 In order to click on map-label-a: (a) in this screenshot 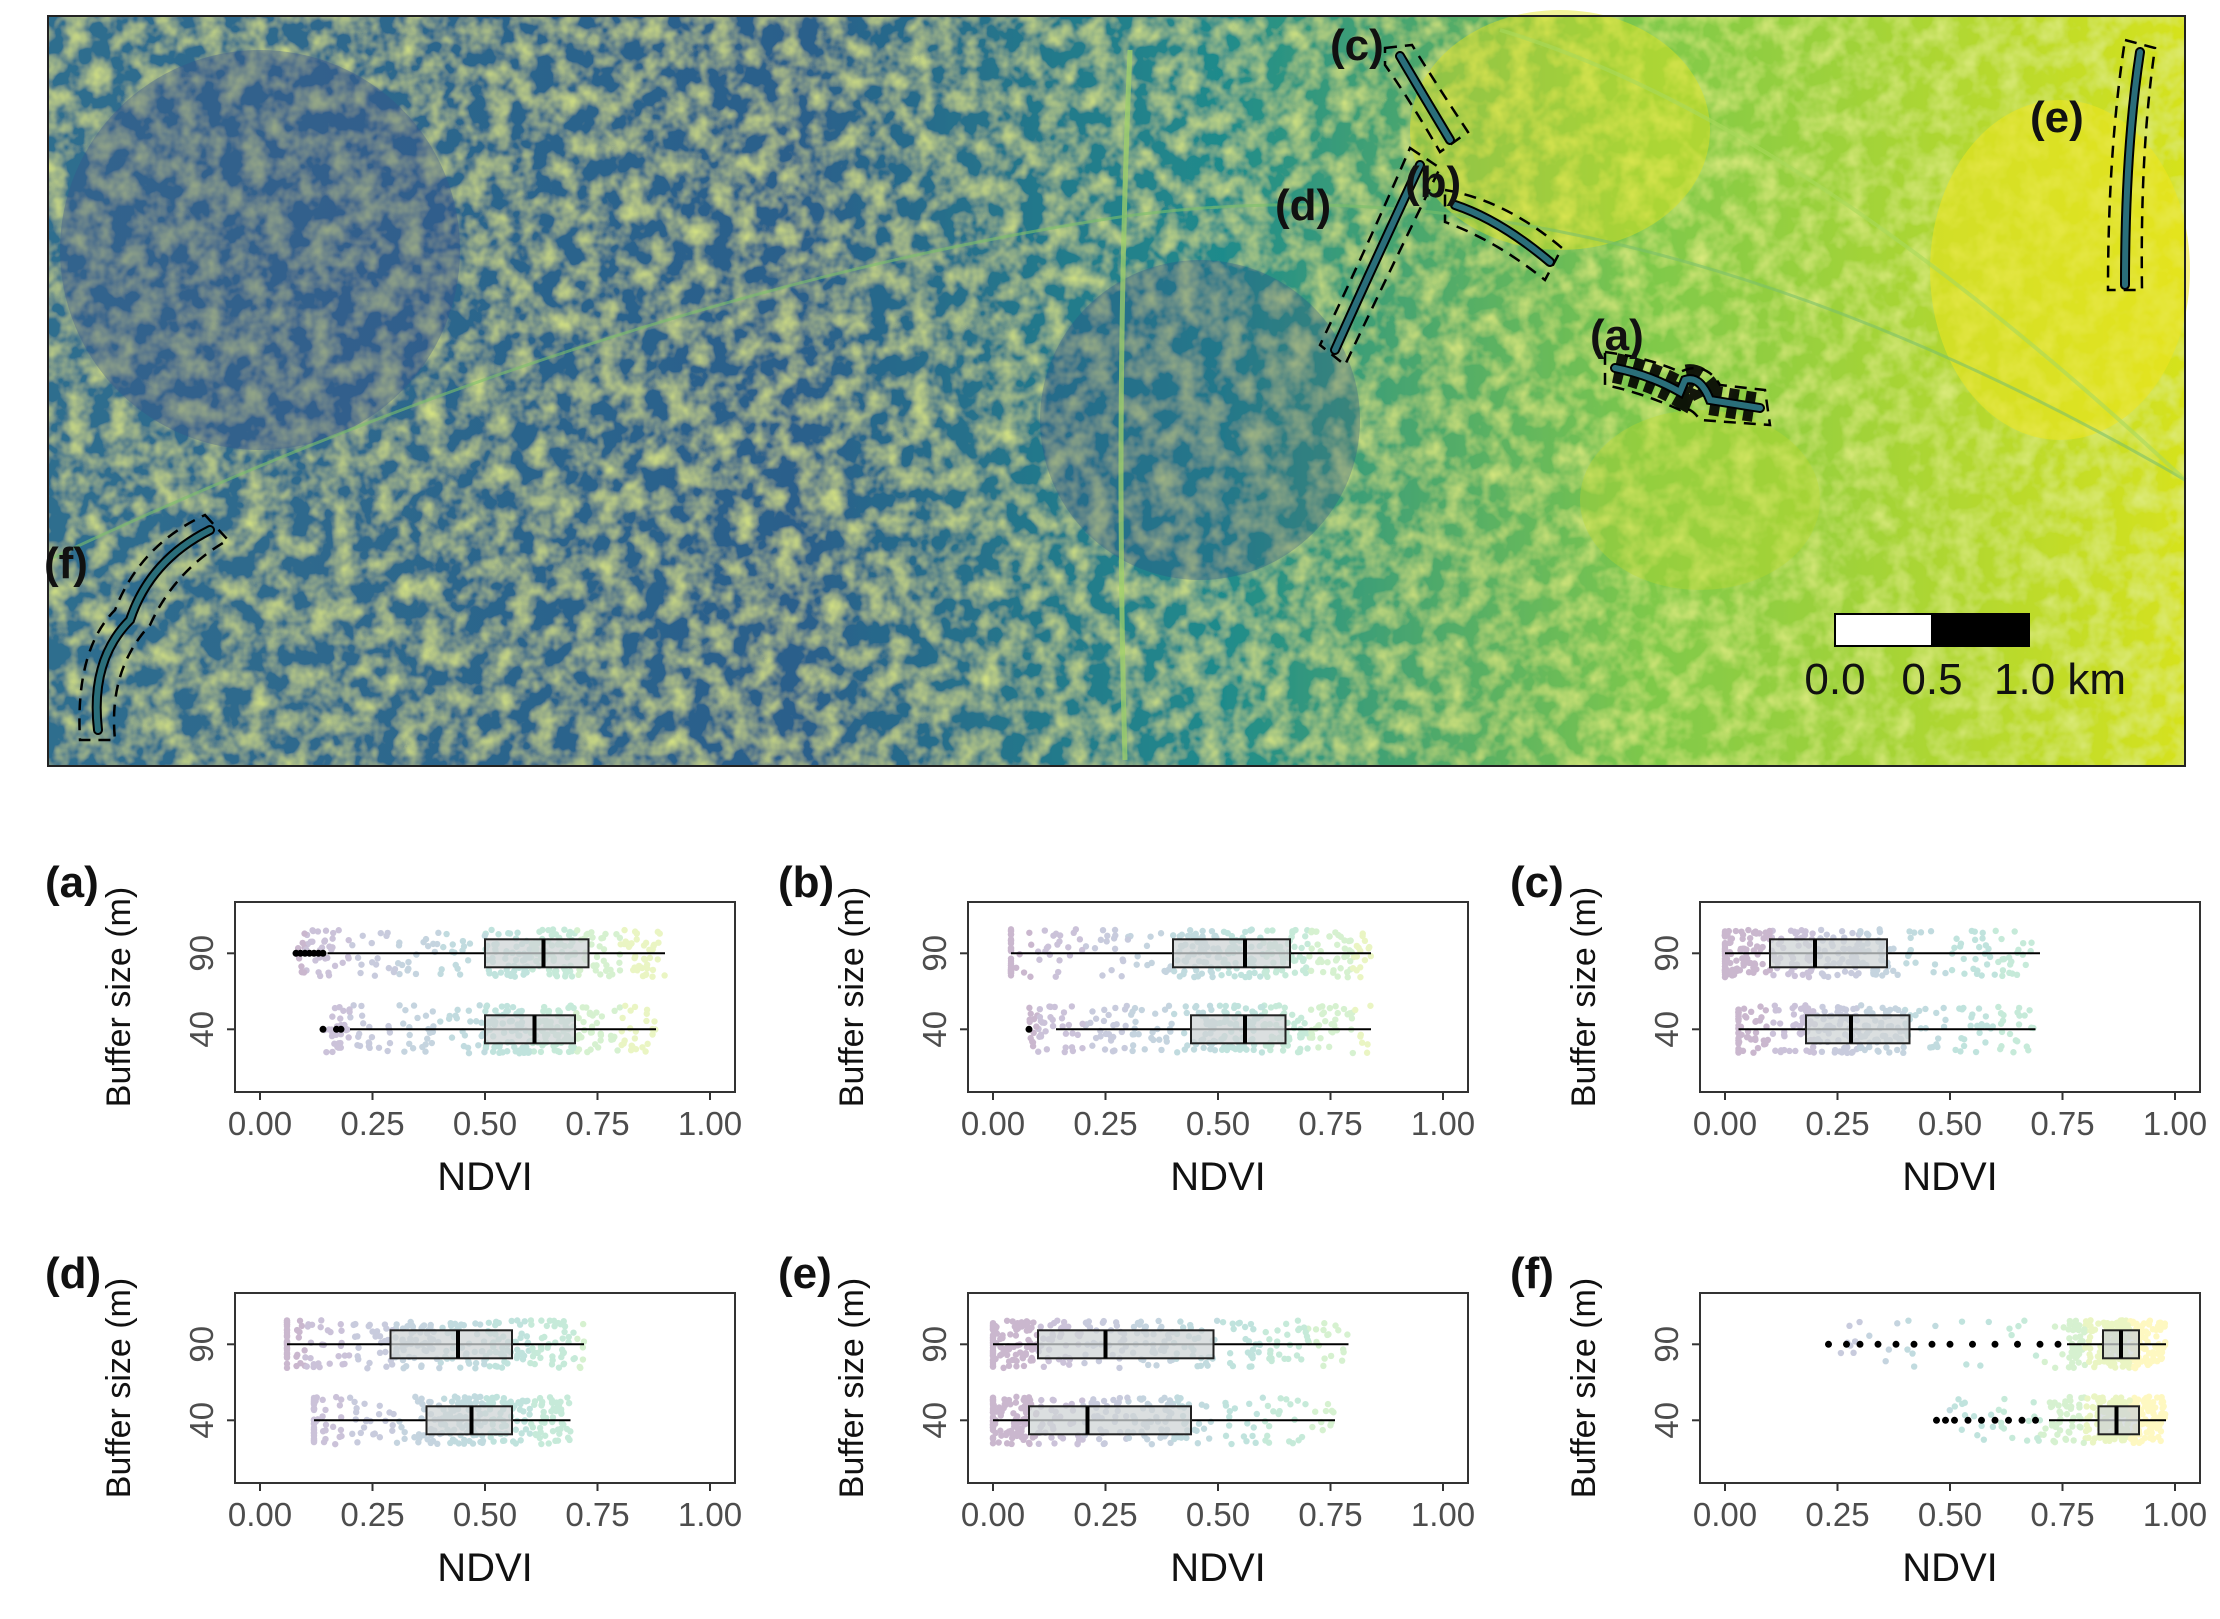, I will do `click(1617, 335)`.